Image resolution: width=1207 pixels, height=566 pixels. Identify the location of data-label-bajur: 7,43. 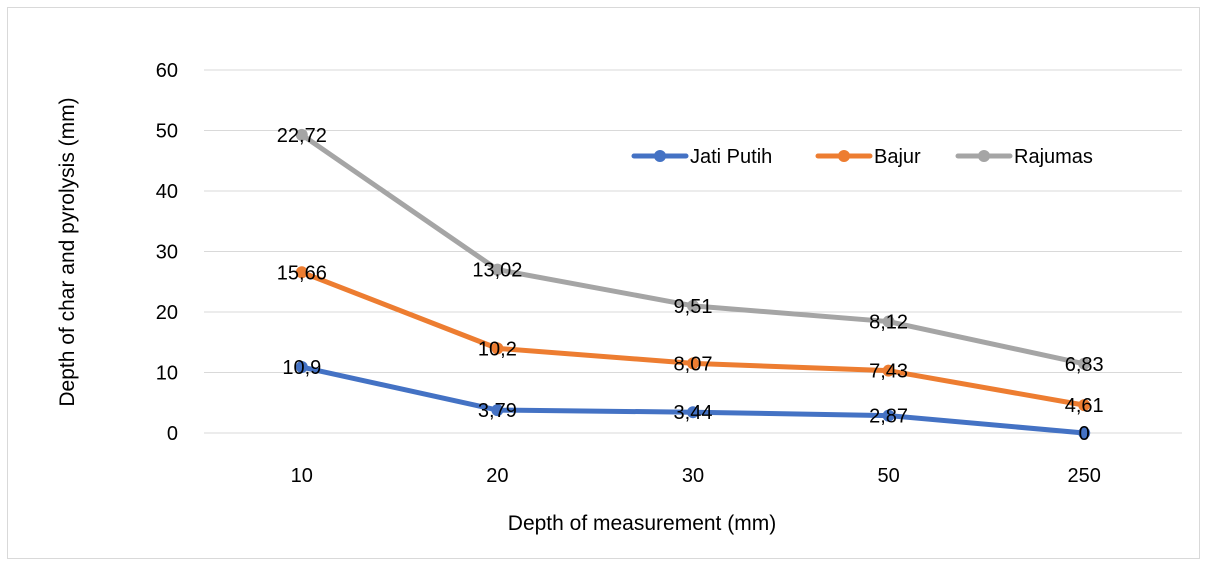
(888, 372).